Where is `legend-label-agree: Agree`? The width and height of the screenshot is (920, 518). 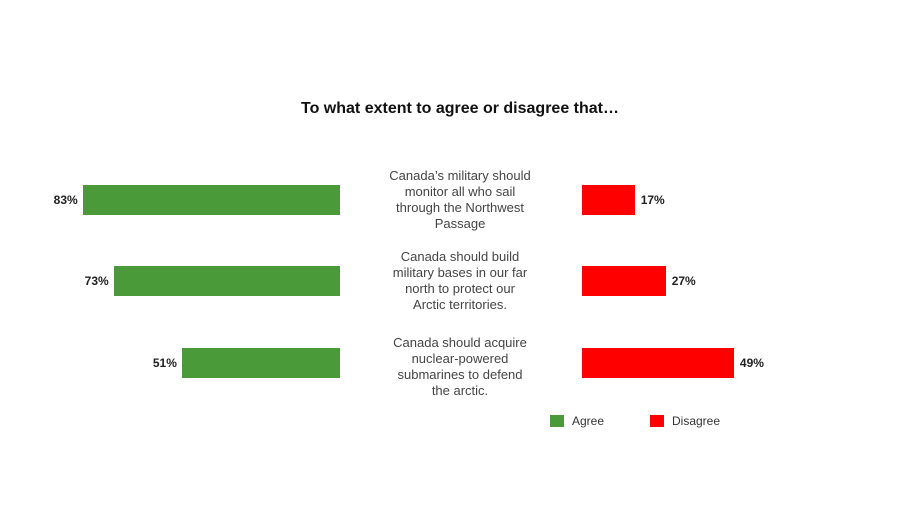
legend-label-agree: Agree is located at coordinates (588, 421).